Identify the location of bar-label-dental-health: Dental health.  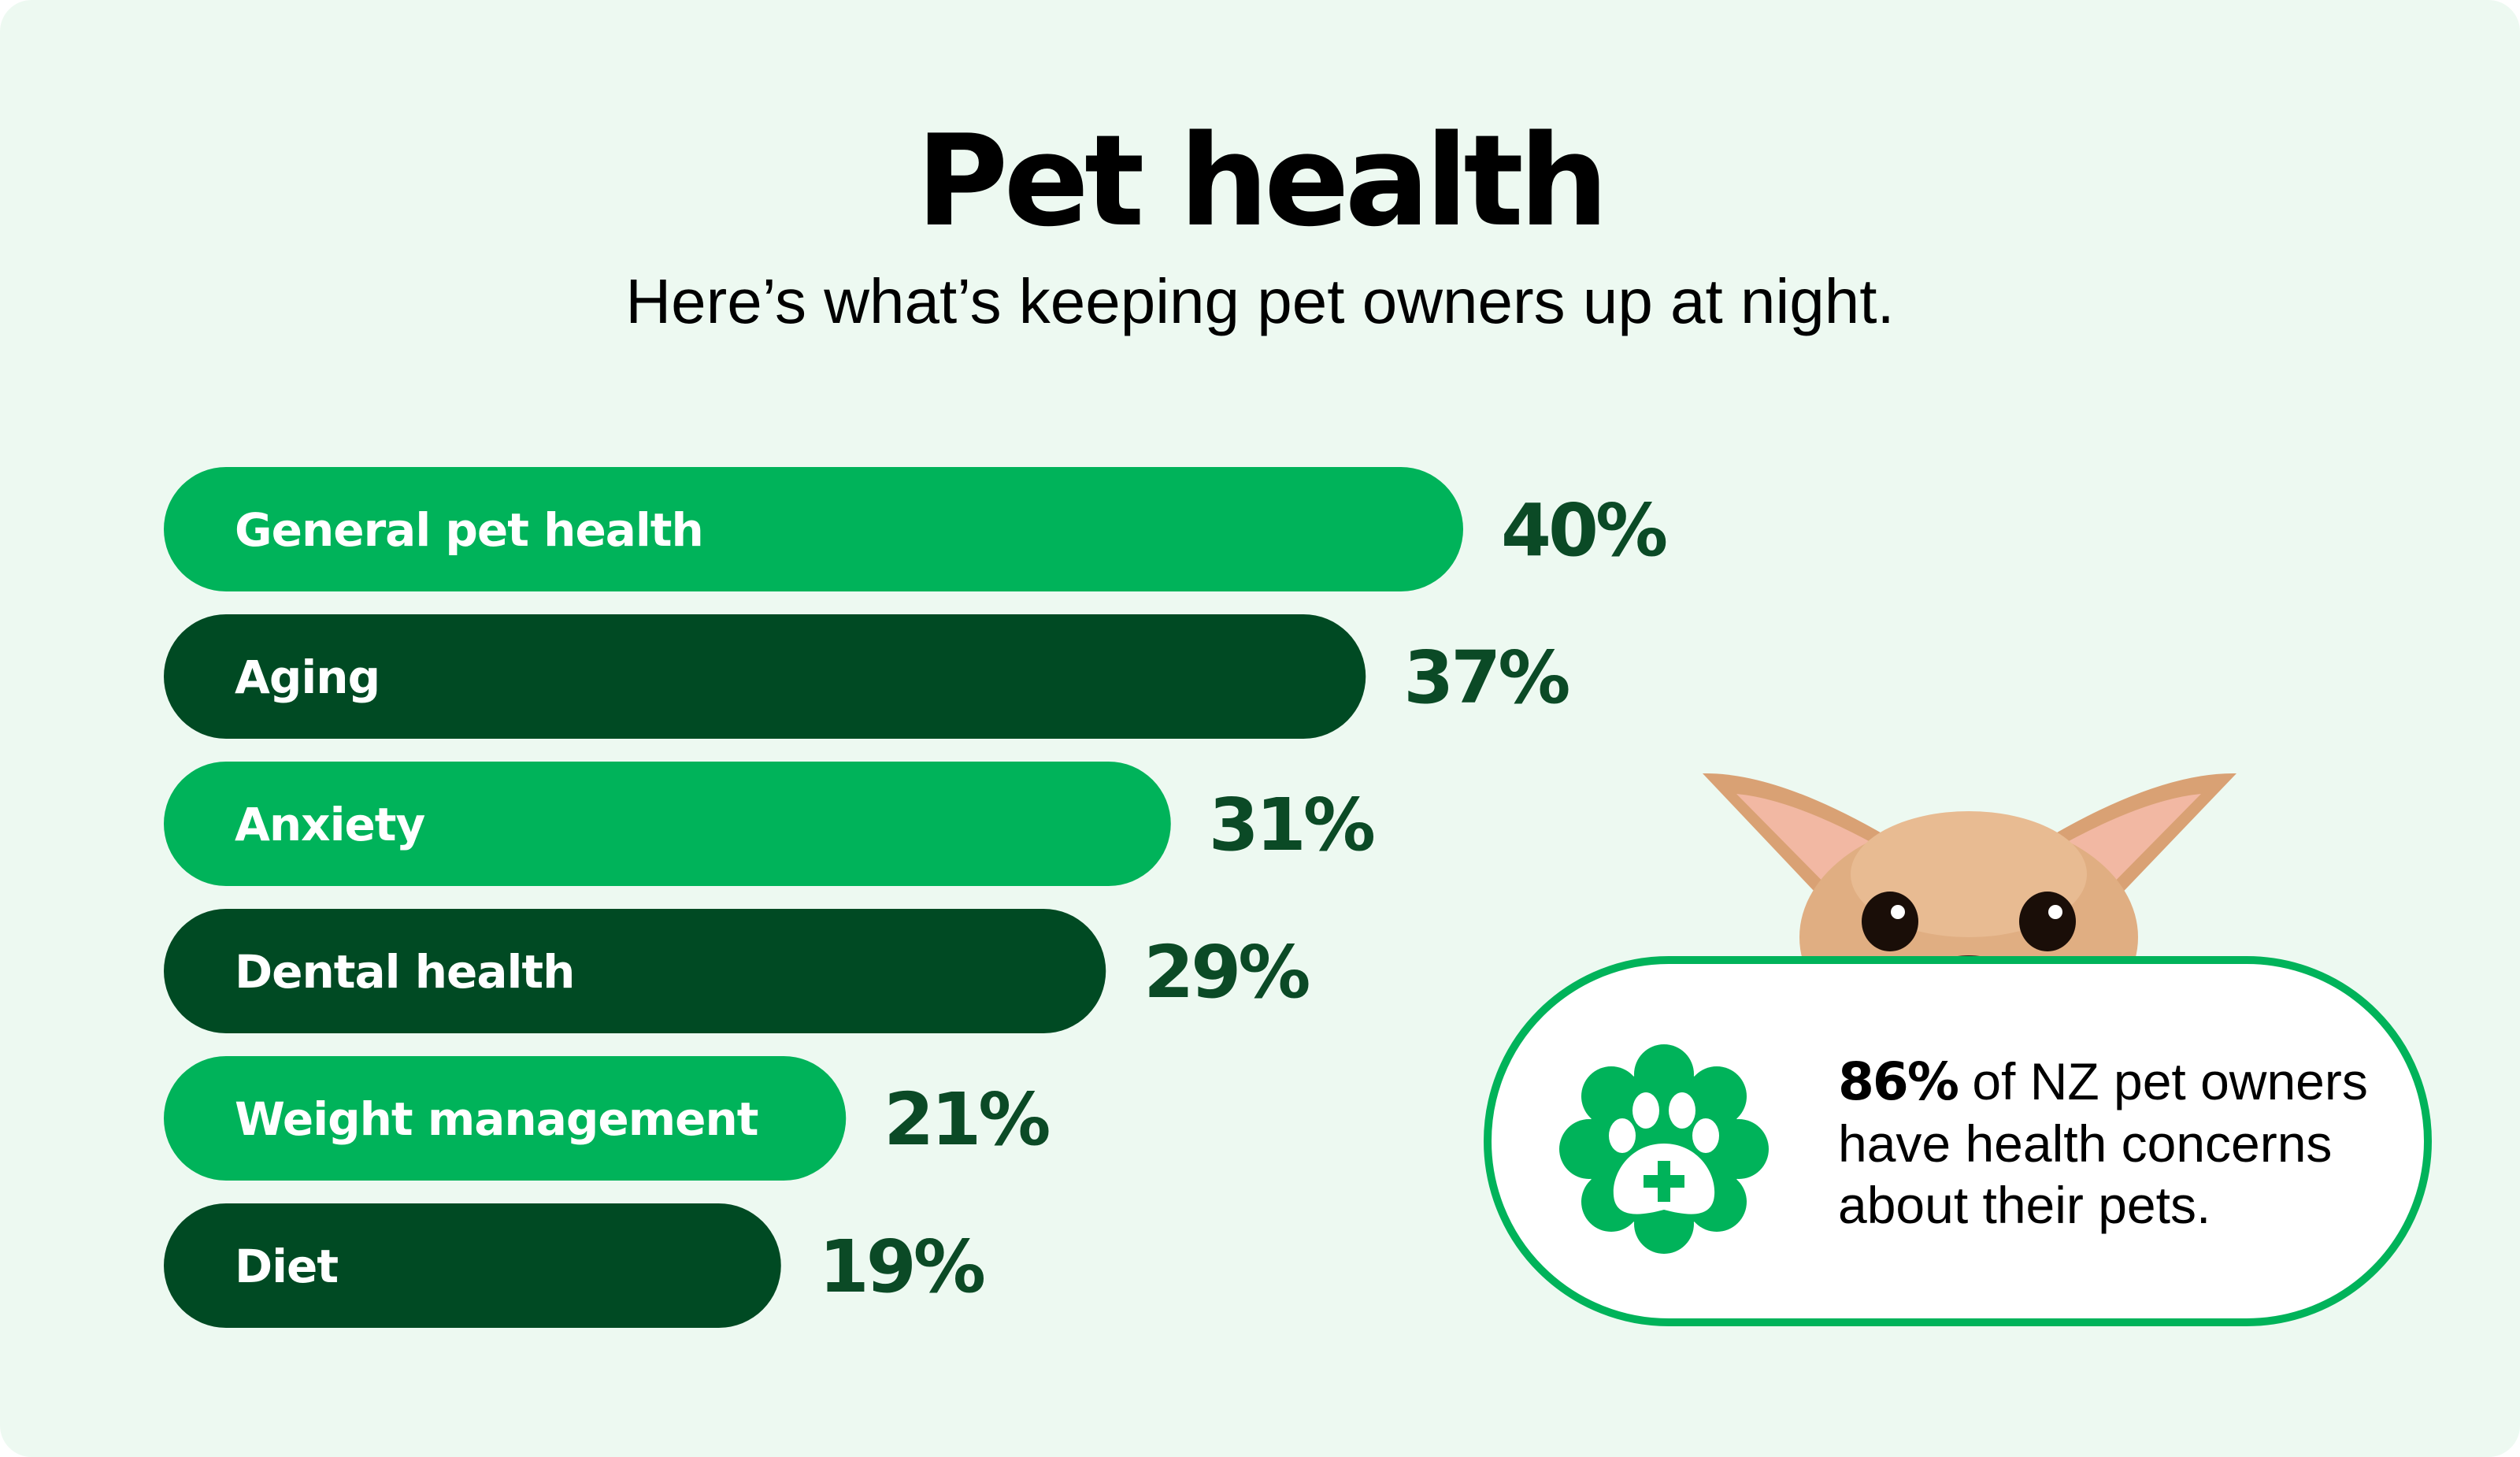
(404, 972).